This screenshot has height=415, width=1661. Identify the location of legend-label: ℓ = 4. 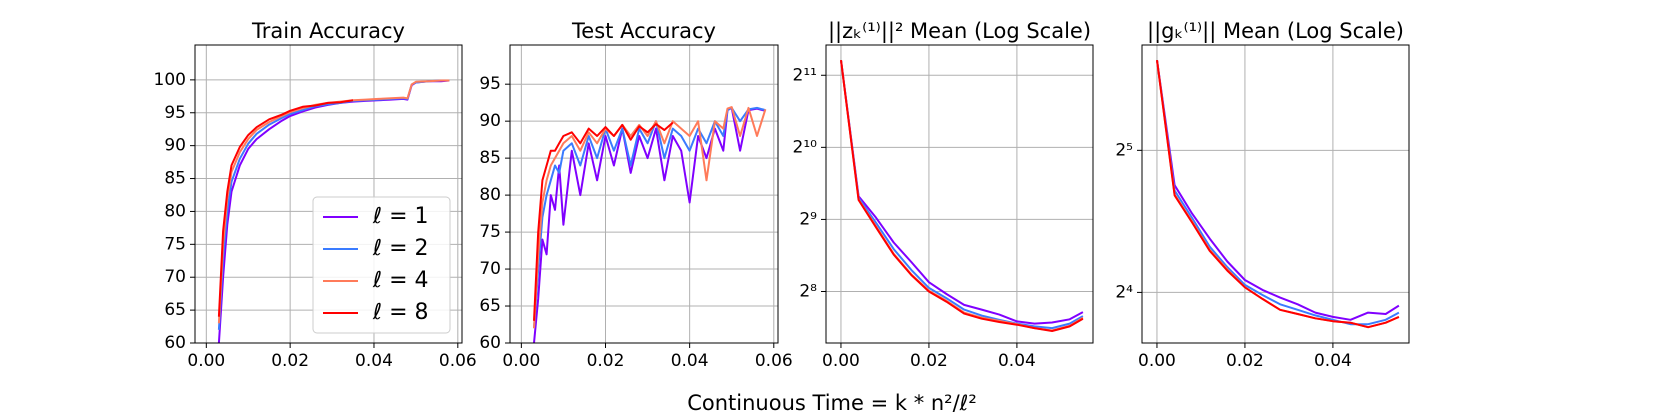
(400, 280).